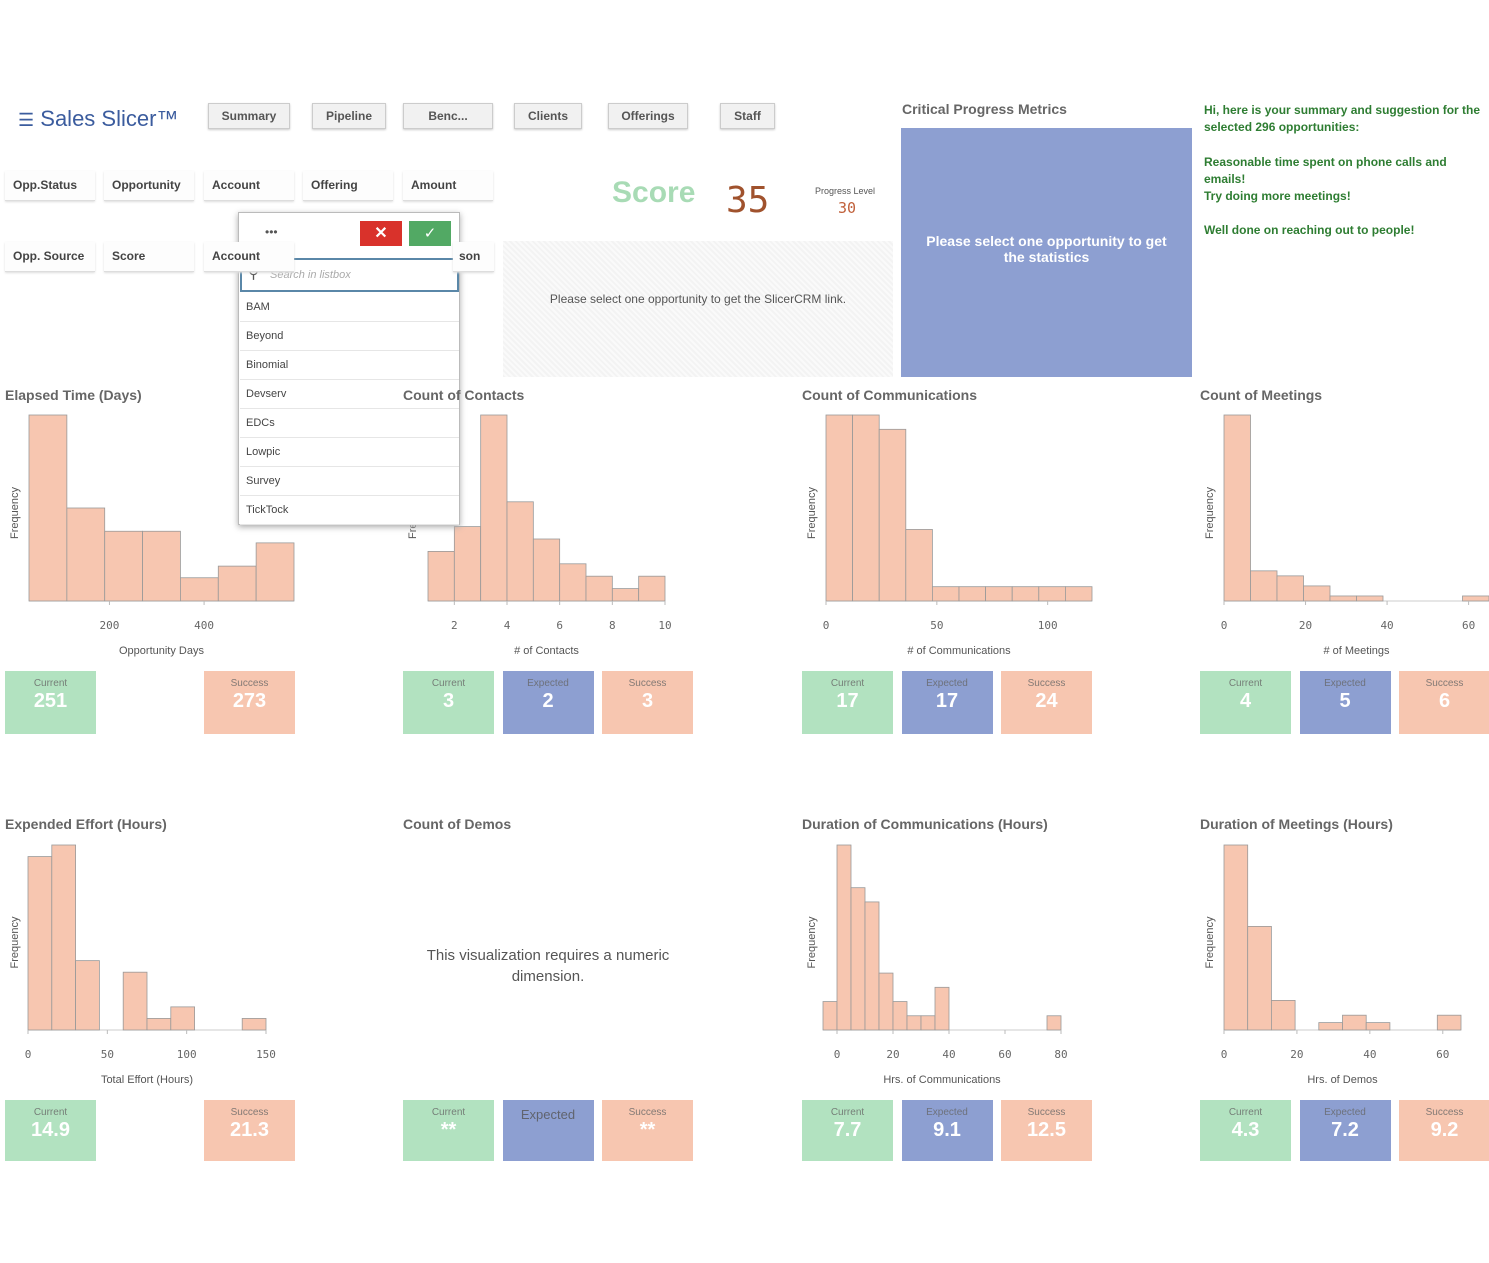 Image resolution: width=1489 pixels, height=1263 pixels. Describe the element at coordinates (349, 307) in the screenshot. I see `list-item: BAM` at that location.